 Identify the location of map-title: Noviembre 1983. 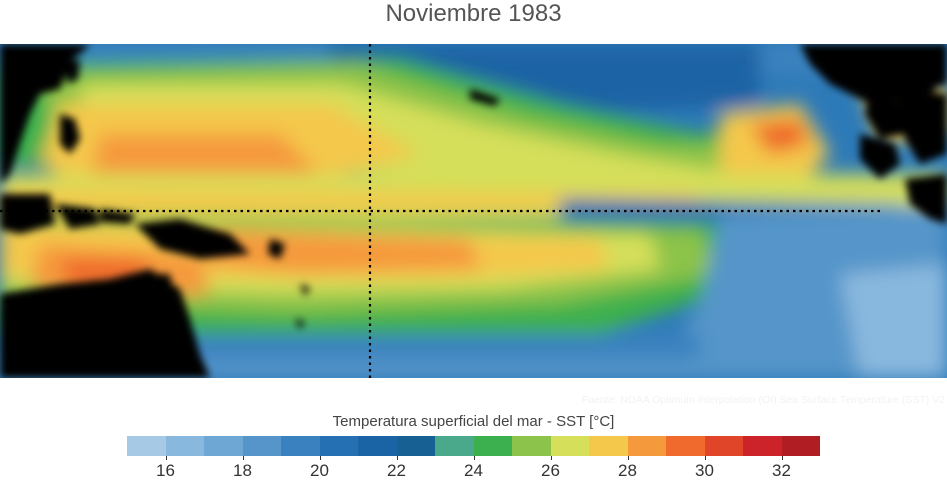
(473, 13).